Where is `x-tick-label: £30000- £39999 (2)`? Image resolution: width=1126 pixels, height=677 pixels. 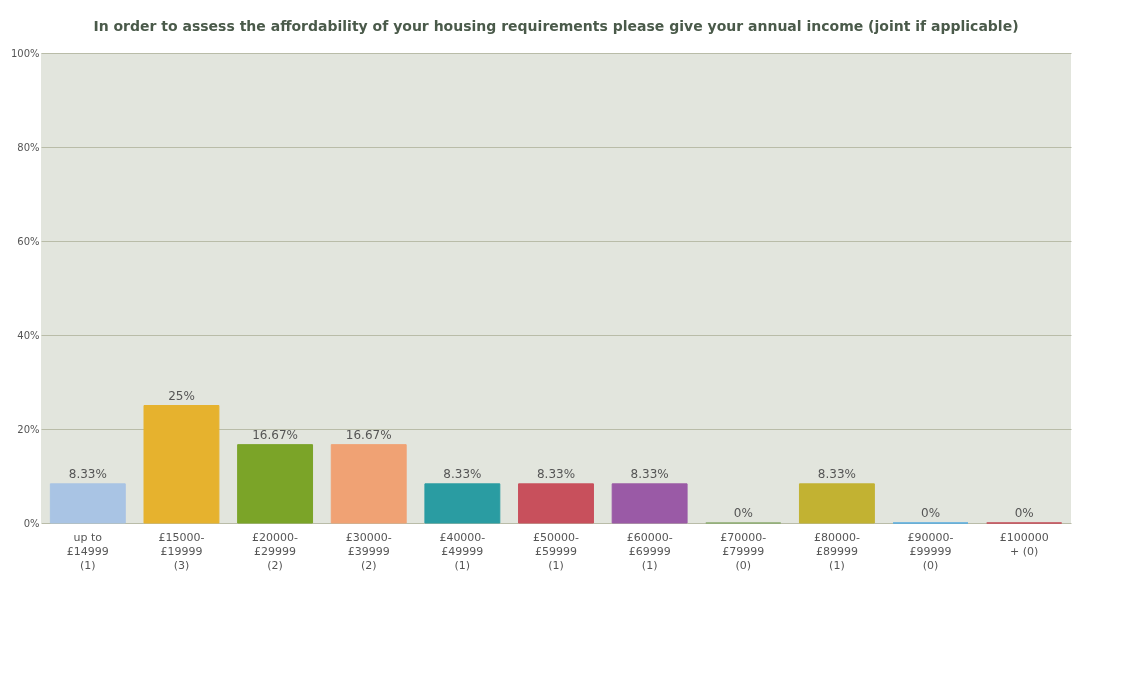 x-tick-label: £30000- £39999 (2) is located at coordinates (368, 551).